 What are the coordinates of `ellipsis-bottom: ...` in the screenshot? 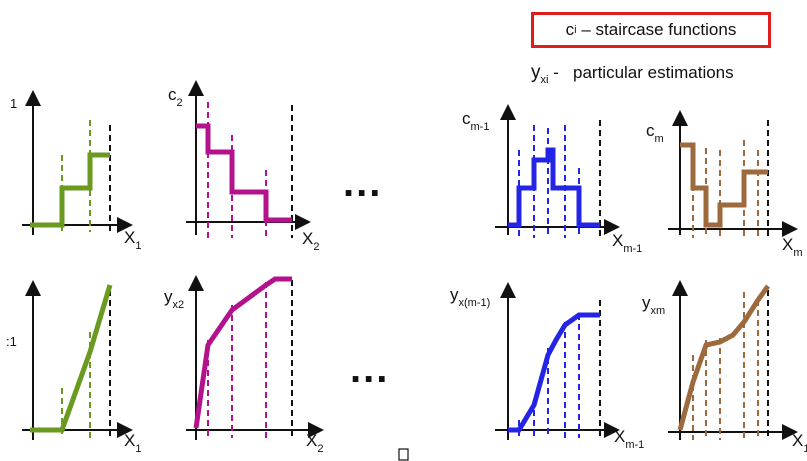 It's located at (369, 369).